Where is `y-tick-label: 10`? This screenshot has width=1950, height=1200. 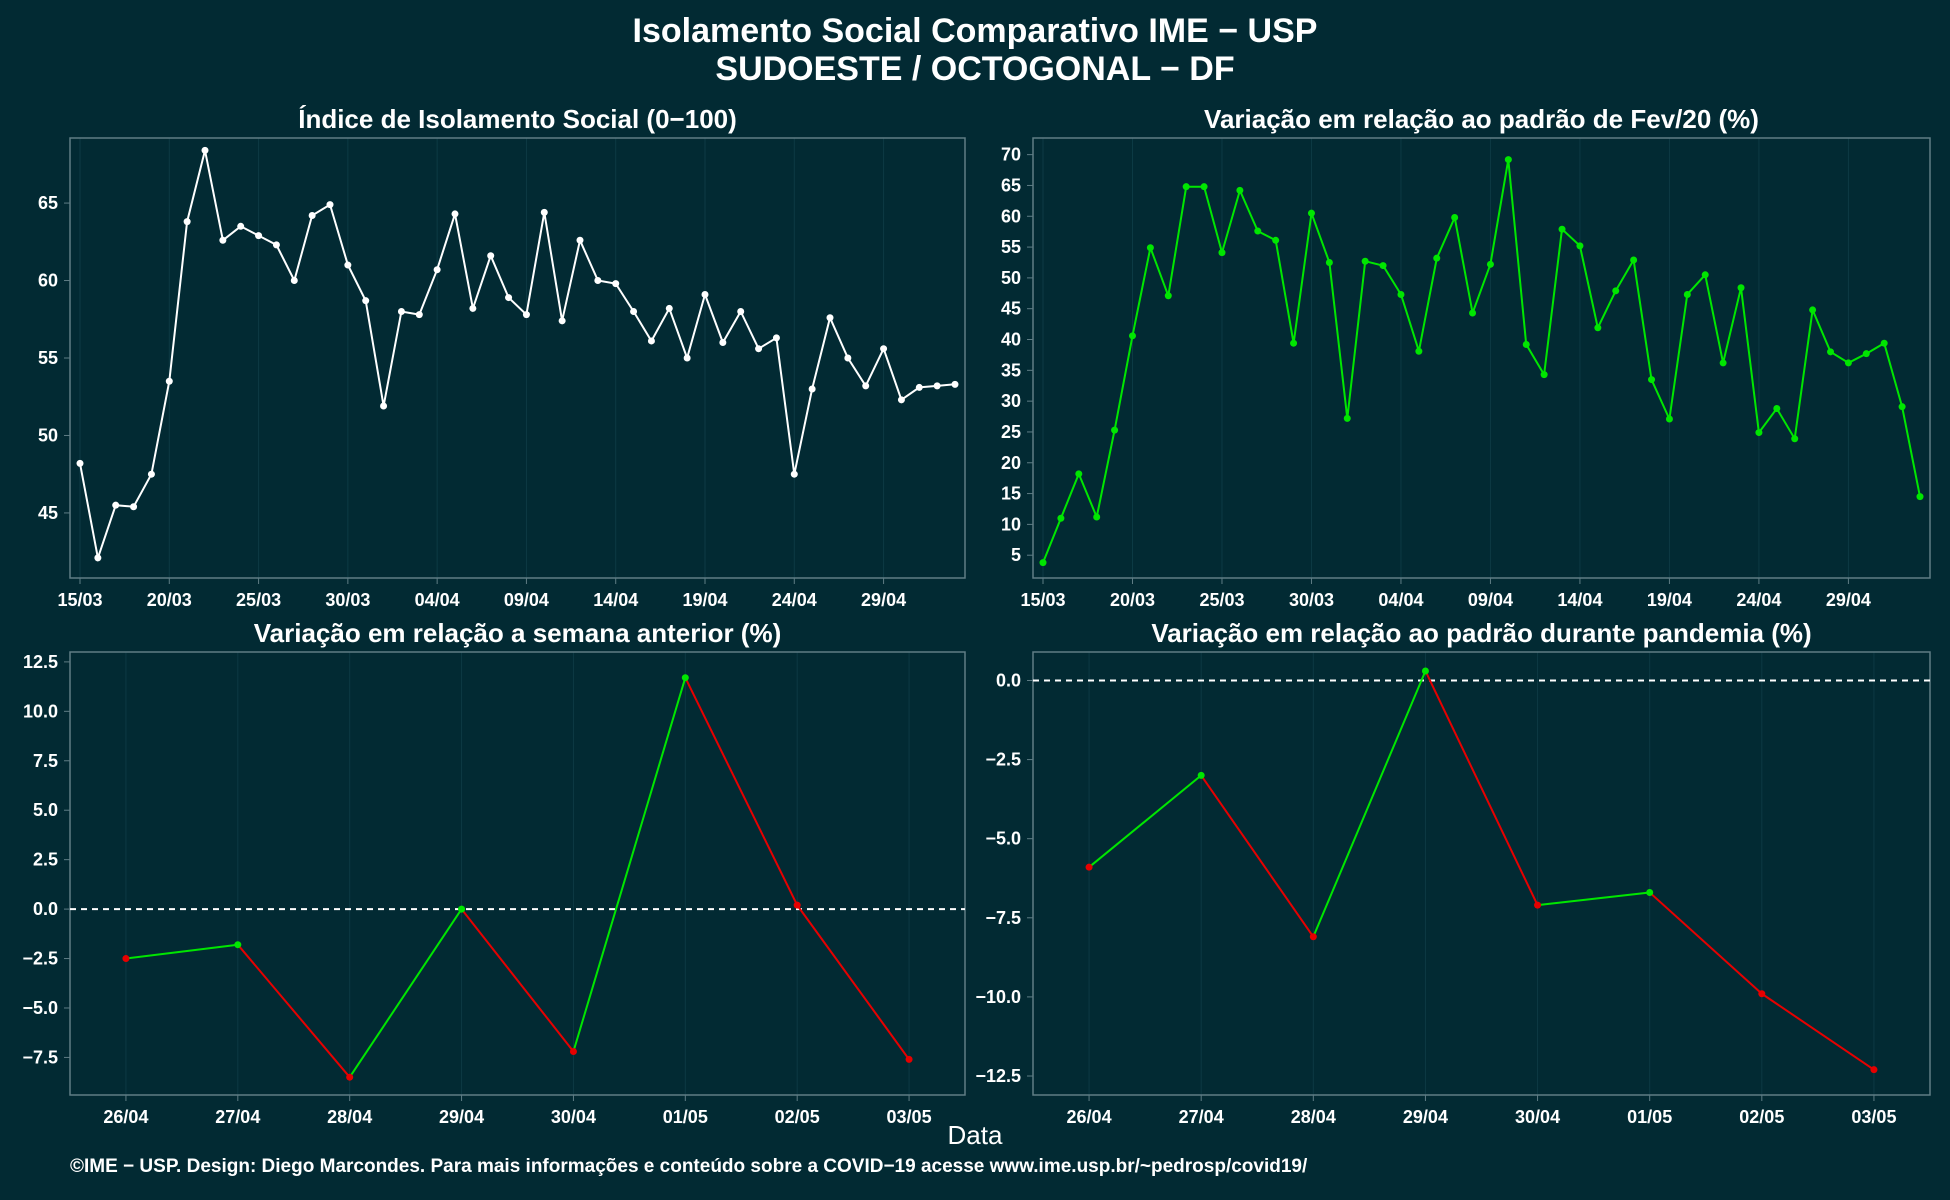
y-tick-label: 10 is located at coordinates (1011, 524).